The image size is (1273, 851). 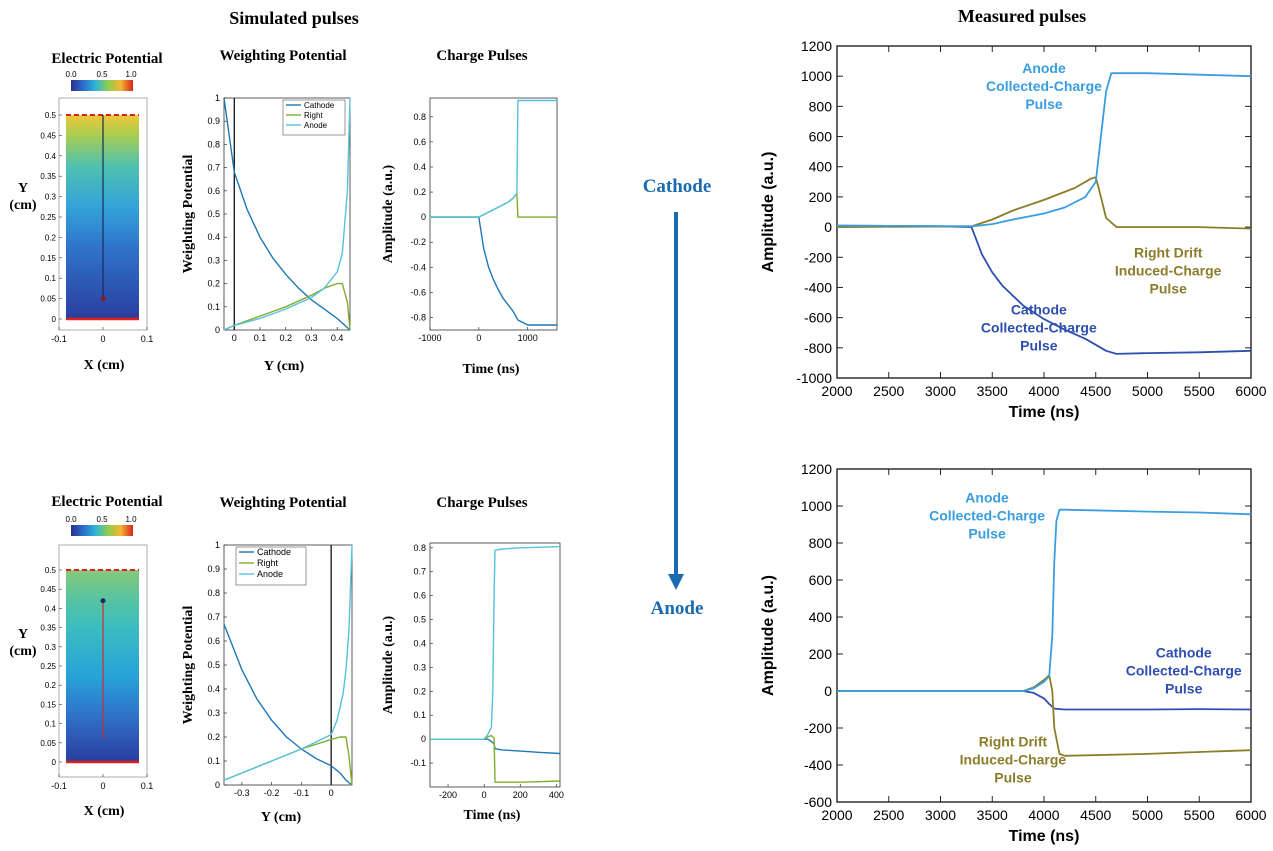 I want to click on measured-ylabel: Amplitude (a.u.), so click(x=768, y=635).